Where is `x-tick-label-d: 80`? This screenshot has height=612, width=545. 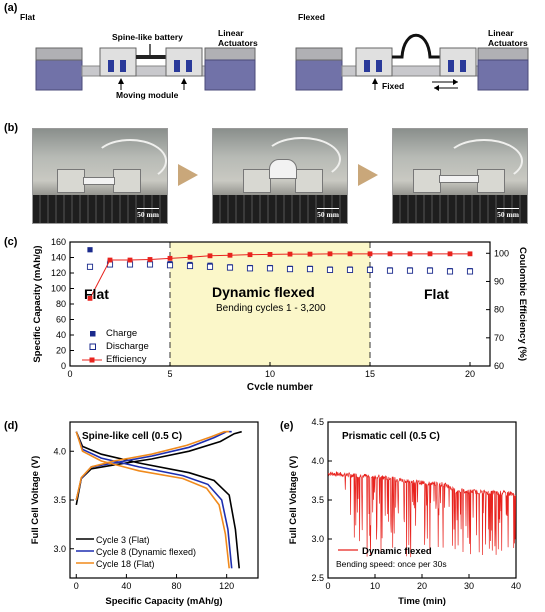
x-tick-label-d: 80 is located at coordinates (177, 586).